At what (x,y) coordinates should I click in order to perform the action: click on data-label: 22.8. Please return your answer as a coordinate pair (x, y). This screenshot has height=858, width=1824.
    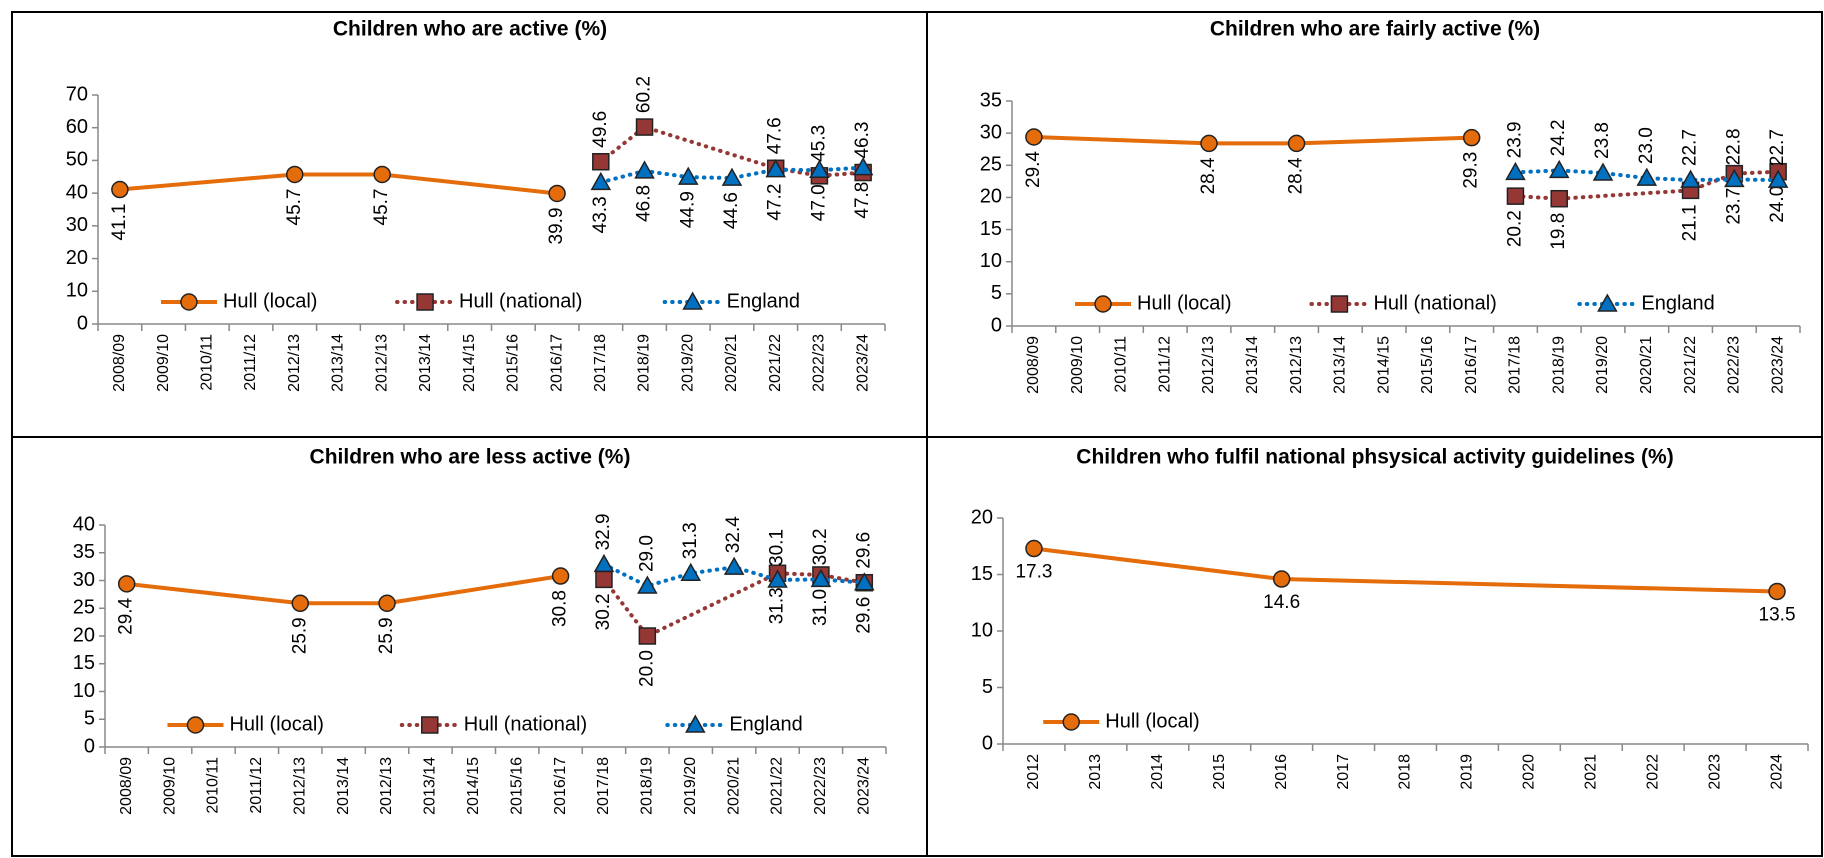
    Looking at the image, I should click on (1733, 146).